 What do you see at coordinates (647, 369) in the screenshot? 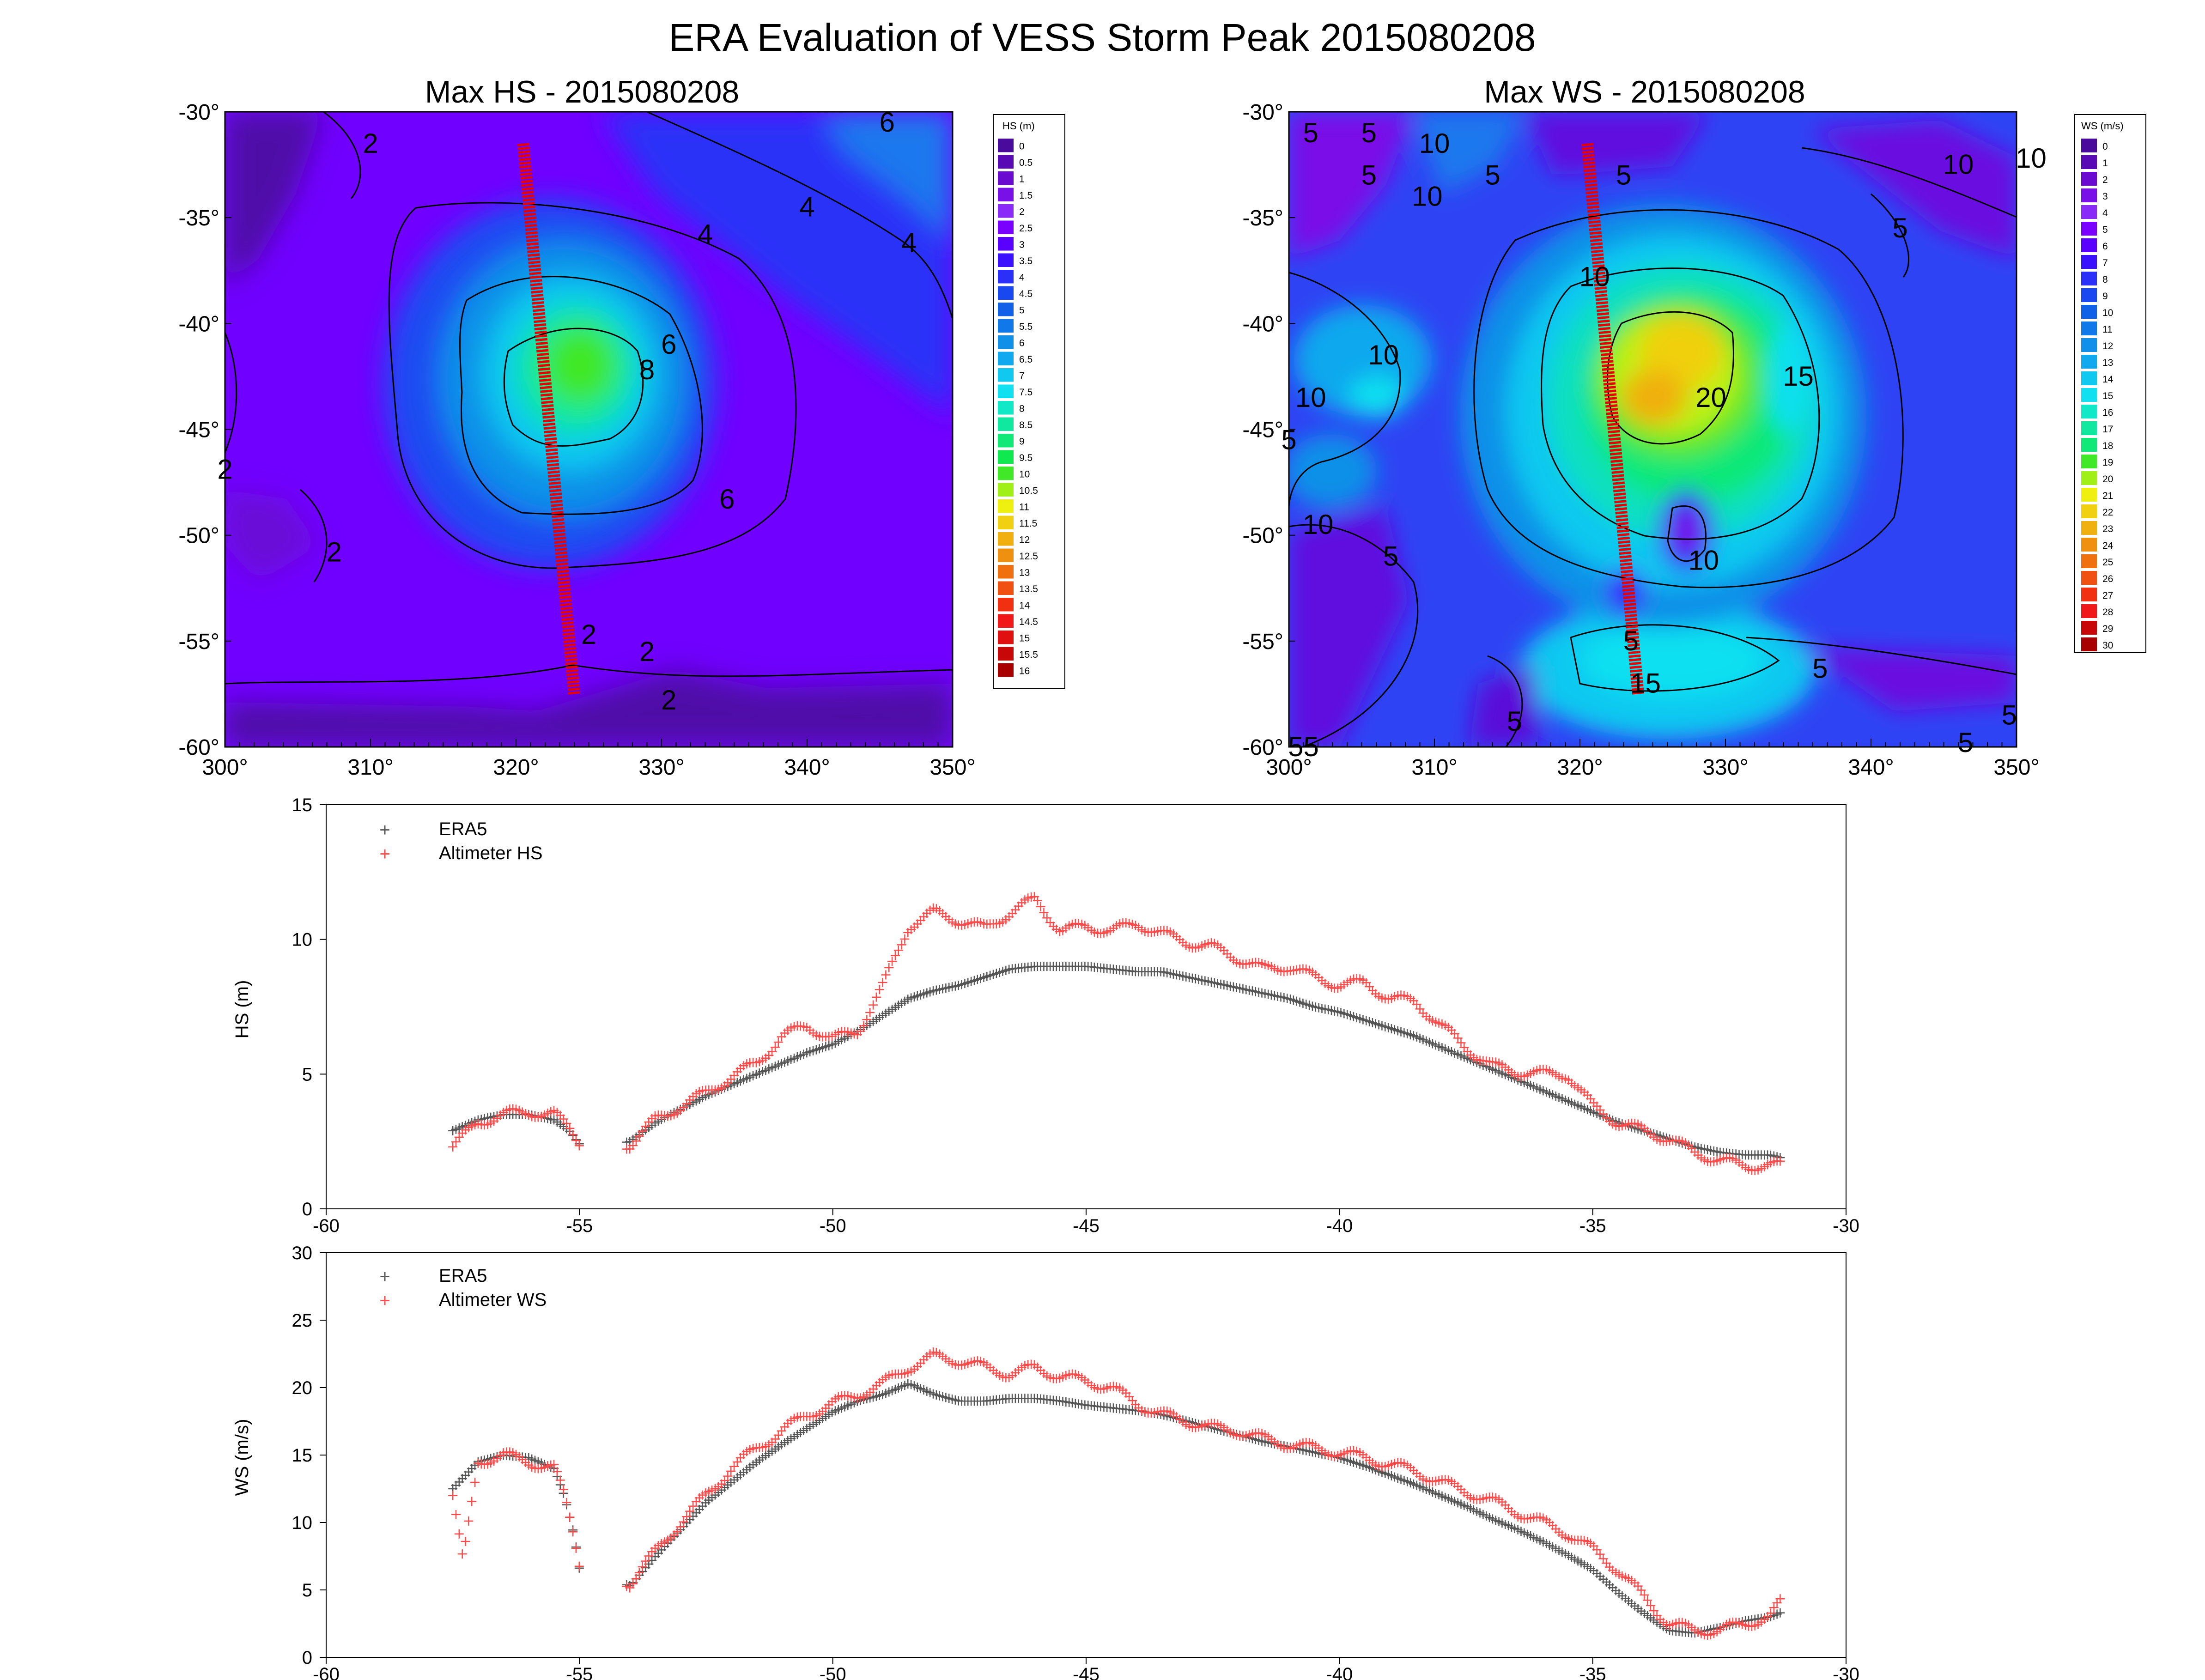
I see `contour-label: 8` at bounding box center [647, 369].